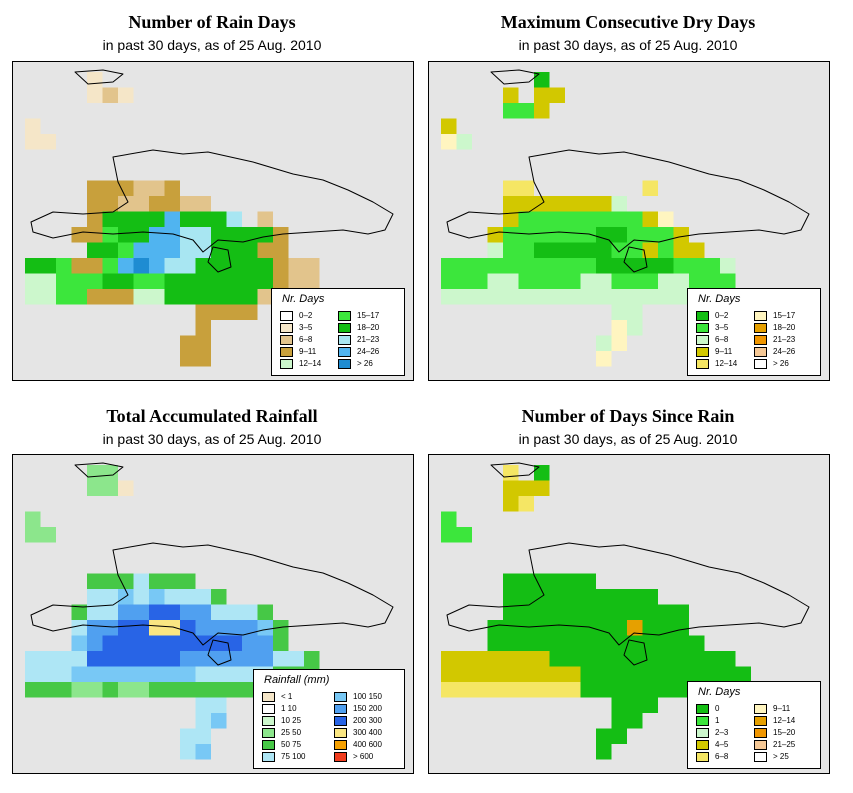 This screenshot has height=793, width=853. What do you see at coordinates (300, 364) in the screenshot?
I see `legend-item: 12–14` at bounding box center [300, 364].